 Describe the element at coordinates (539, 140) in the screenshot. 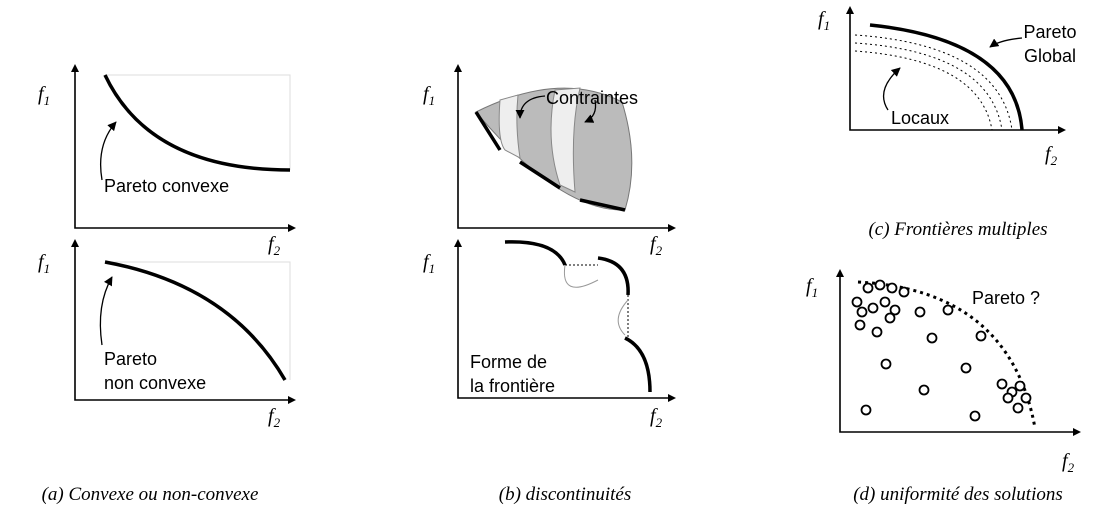

I see `infeasible-bands` at that location.